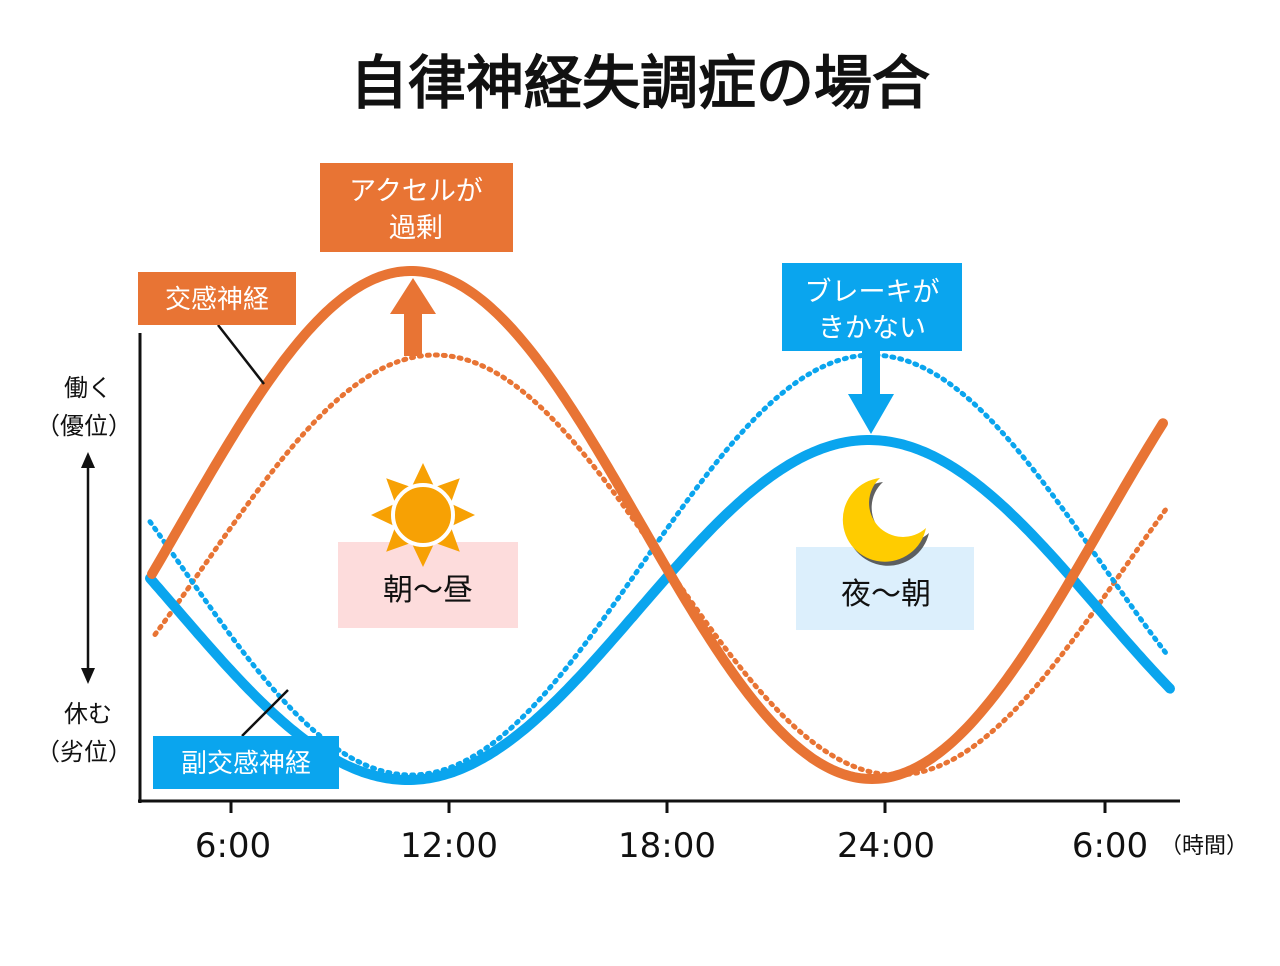  I want to click on sympathetic-label: 交感神経, so click(217, 300).